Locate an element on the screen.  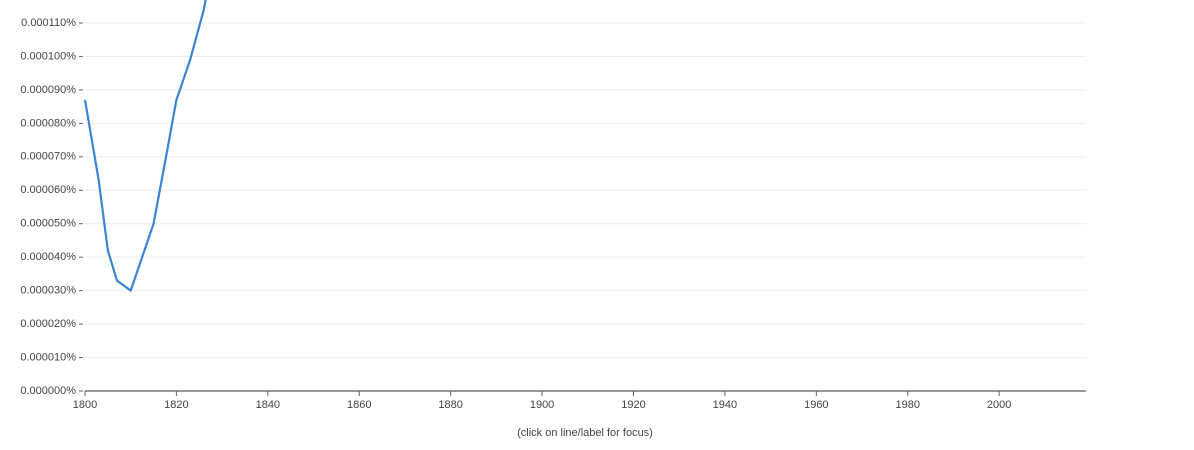
x-tick-label: 2000 is located at coordinates (999, 405).